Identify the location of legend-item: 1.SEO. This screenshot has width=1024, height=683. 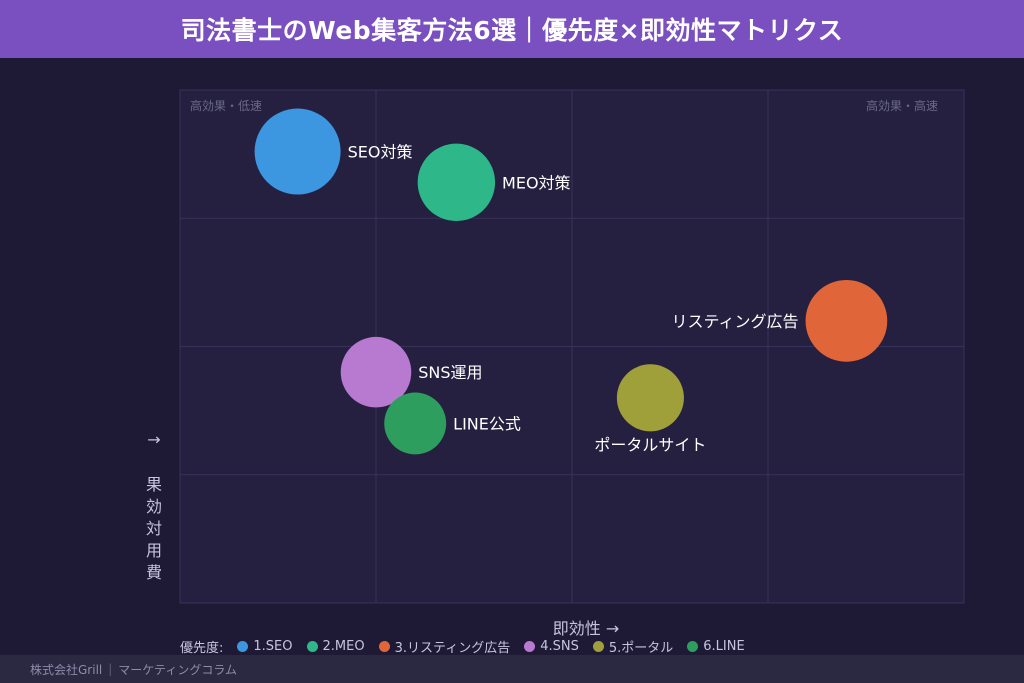
(265, 646).